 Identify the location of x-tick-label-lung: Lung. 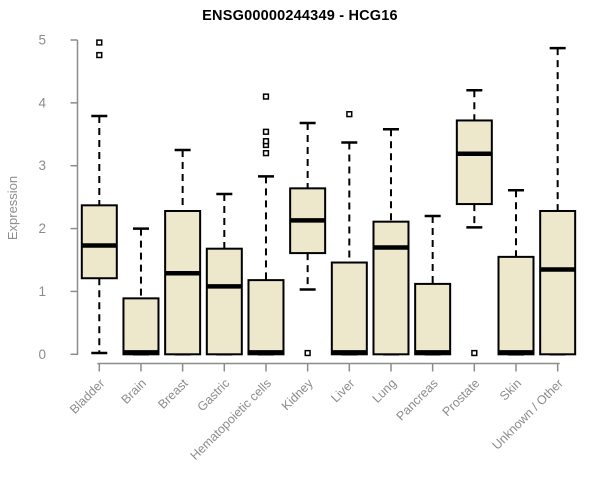
(385, 391).